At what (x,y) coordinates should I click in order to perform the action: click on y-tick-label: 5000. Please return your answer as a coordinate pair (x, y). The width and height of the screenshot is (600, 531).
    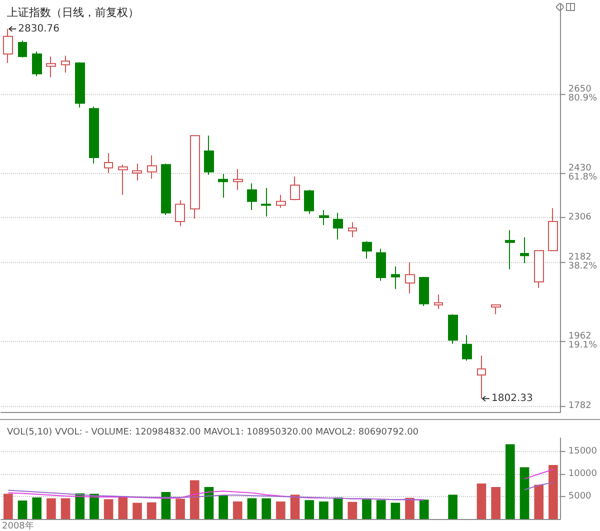
    Looking at the image, I should click on (580, 497).